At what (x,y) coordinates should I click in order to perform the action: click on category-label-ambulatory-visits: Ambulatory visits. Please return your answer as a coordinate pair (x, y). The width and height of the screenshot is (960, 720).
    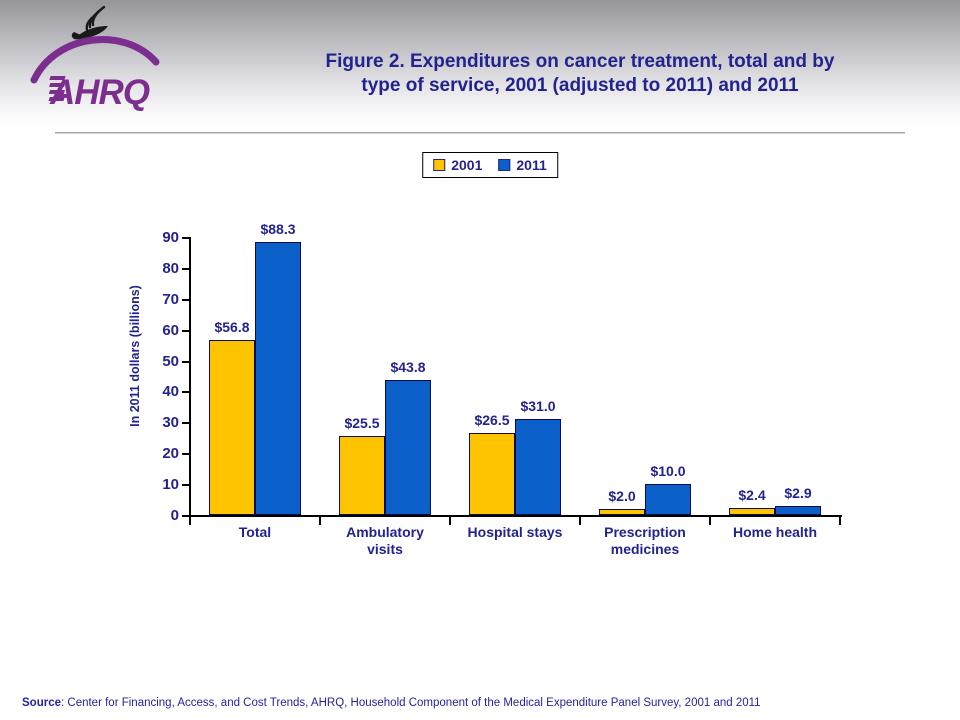
    Looking at the image, I should click on (385, 540).